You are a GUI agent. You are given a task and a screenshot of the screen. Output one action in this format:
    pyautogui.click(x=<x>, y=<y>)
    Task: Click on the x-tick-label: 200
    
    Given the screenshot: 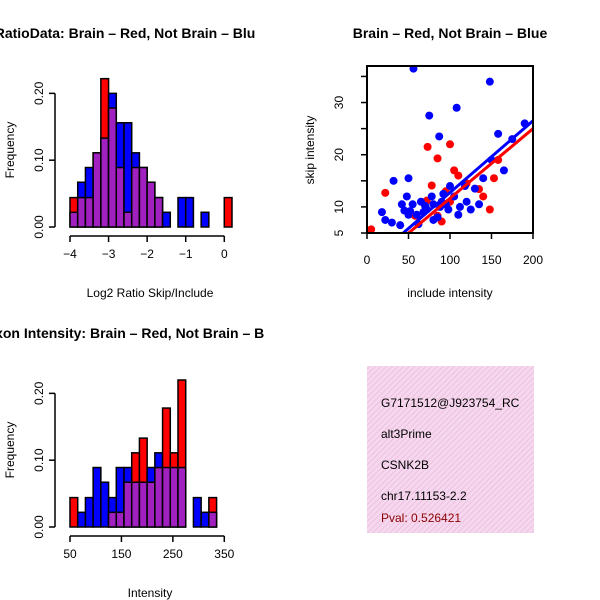 What is the action you would take?
    pyautogui.click(x=533, y=260)
    